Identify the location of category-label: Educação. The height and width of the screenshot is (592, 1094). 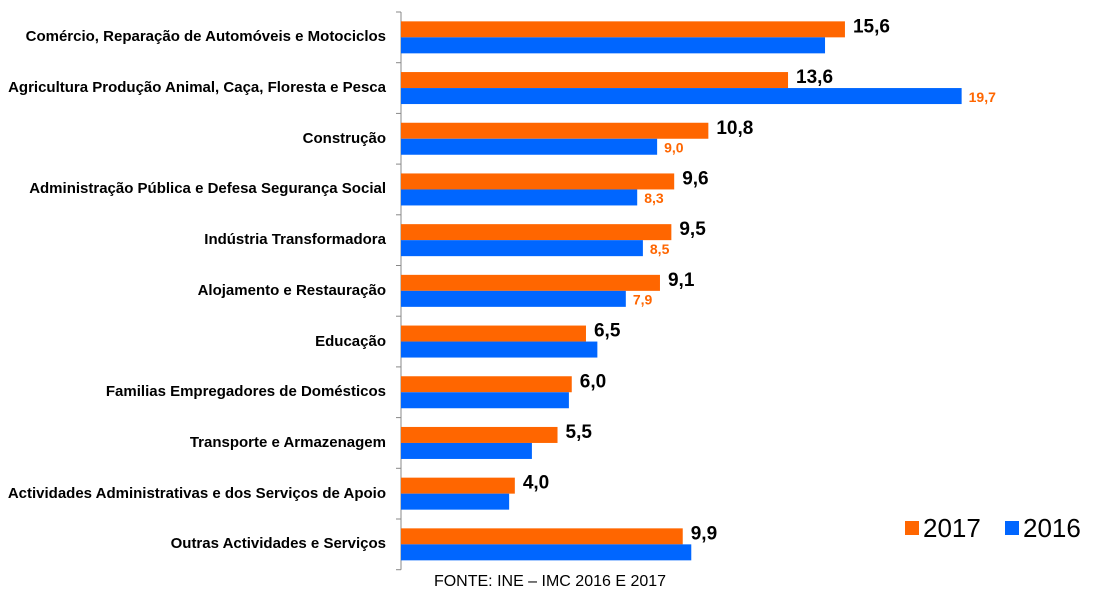
(193, 342).